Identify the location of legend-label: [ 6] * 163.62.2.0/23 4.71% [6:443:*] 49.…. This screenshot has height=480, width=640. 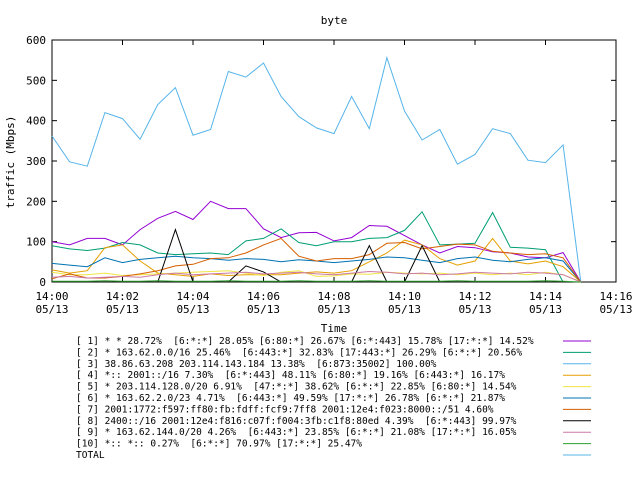
(290, 398).